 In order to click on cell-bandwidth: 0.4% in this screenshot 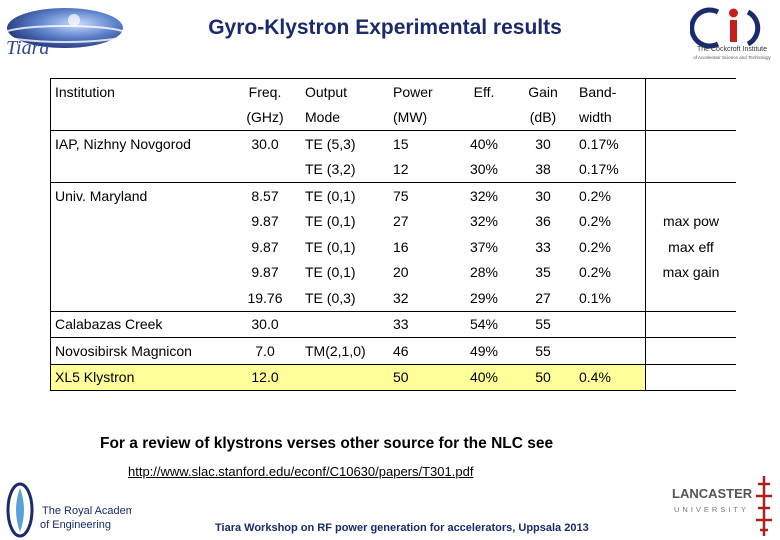, I will do `click(609, 377)`.